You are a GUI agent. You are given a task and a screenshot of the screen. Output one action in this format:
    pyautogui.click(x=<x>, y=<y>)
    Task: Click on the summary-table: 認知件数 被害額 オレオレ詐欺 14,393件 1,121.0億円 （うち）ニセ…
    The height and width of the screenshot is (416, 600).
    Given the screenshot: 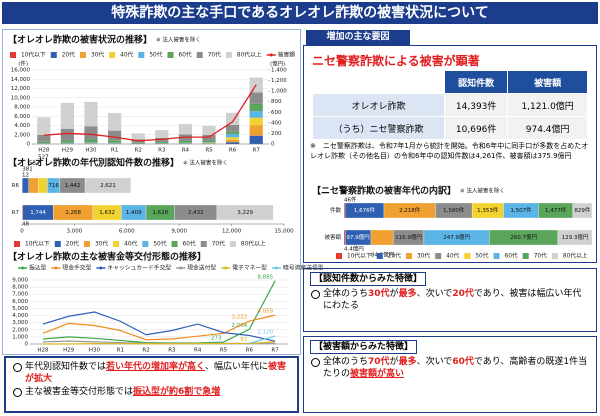 What is the action you would take?
    pyautogui.click(x=449, y=105)
    